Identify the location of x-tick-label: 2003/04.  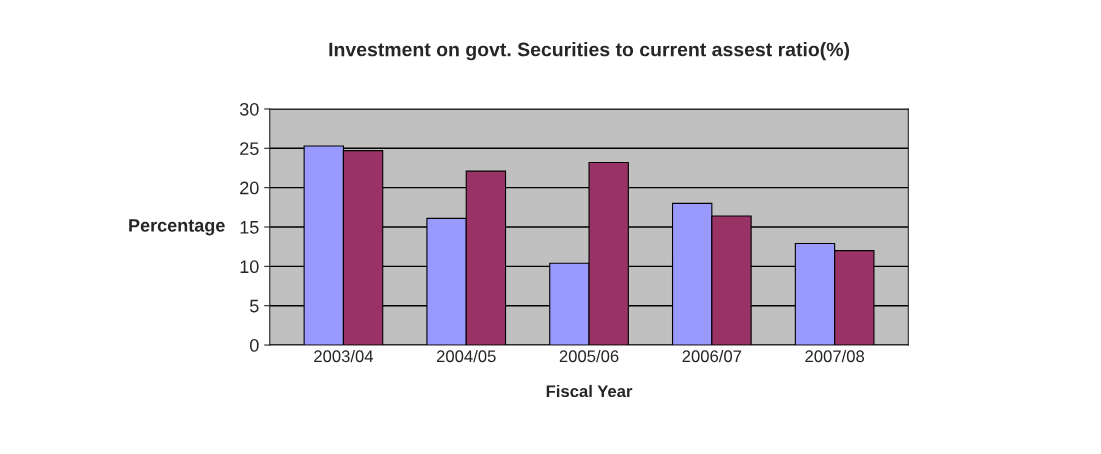
(344, 356).